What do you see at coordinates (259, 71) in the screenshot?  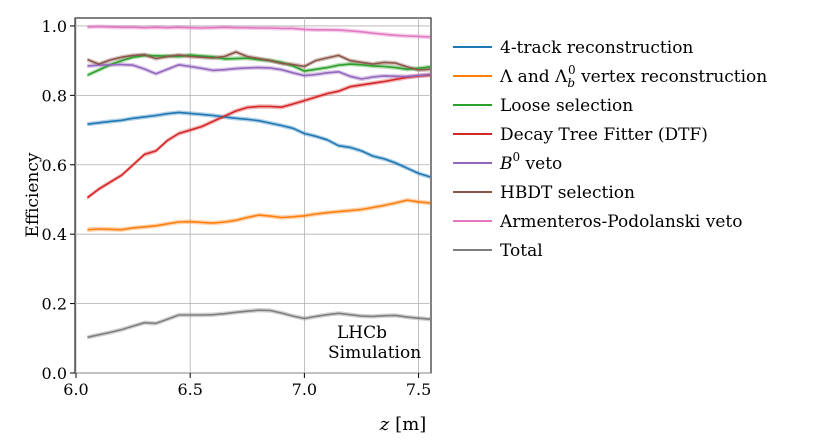 I see `line-b-0-veto` at bounding box center [259, 71].